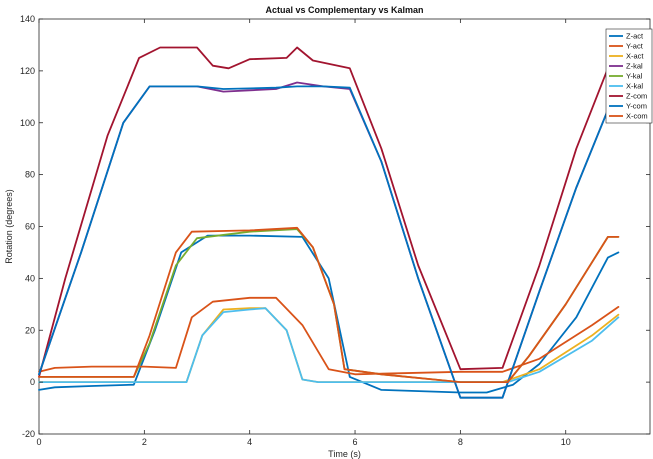  What do you see at coordinates (634, 66) in the screenshot?
I see `legend-label-z-kal: Z-kal` at bounding box center [634, 66].